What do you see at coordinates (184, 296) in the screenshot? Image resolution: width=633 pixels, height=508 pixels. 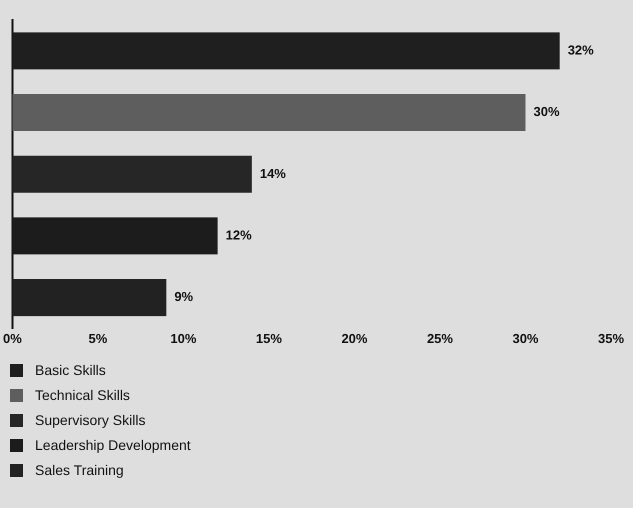 I see `text: 9%` at bounding box center [184, 296].